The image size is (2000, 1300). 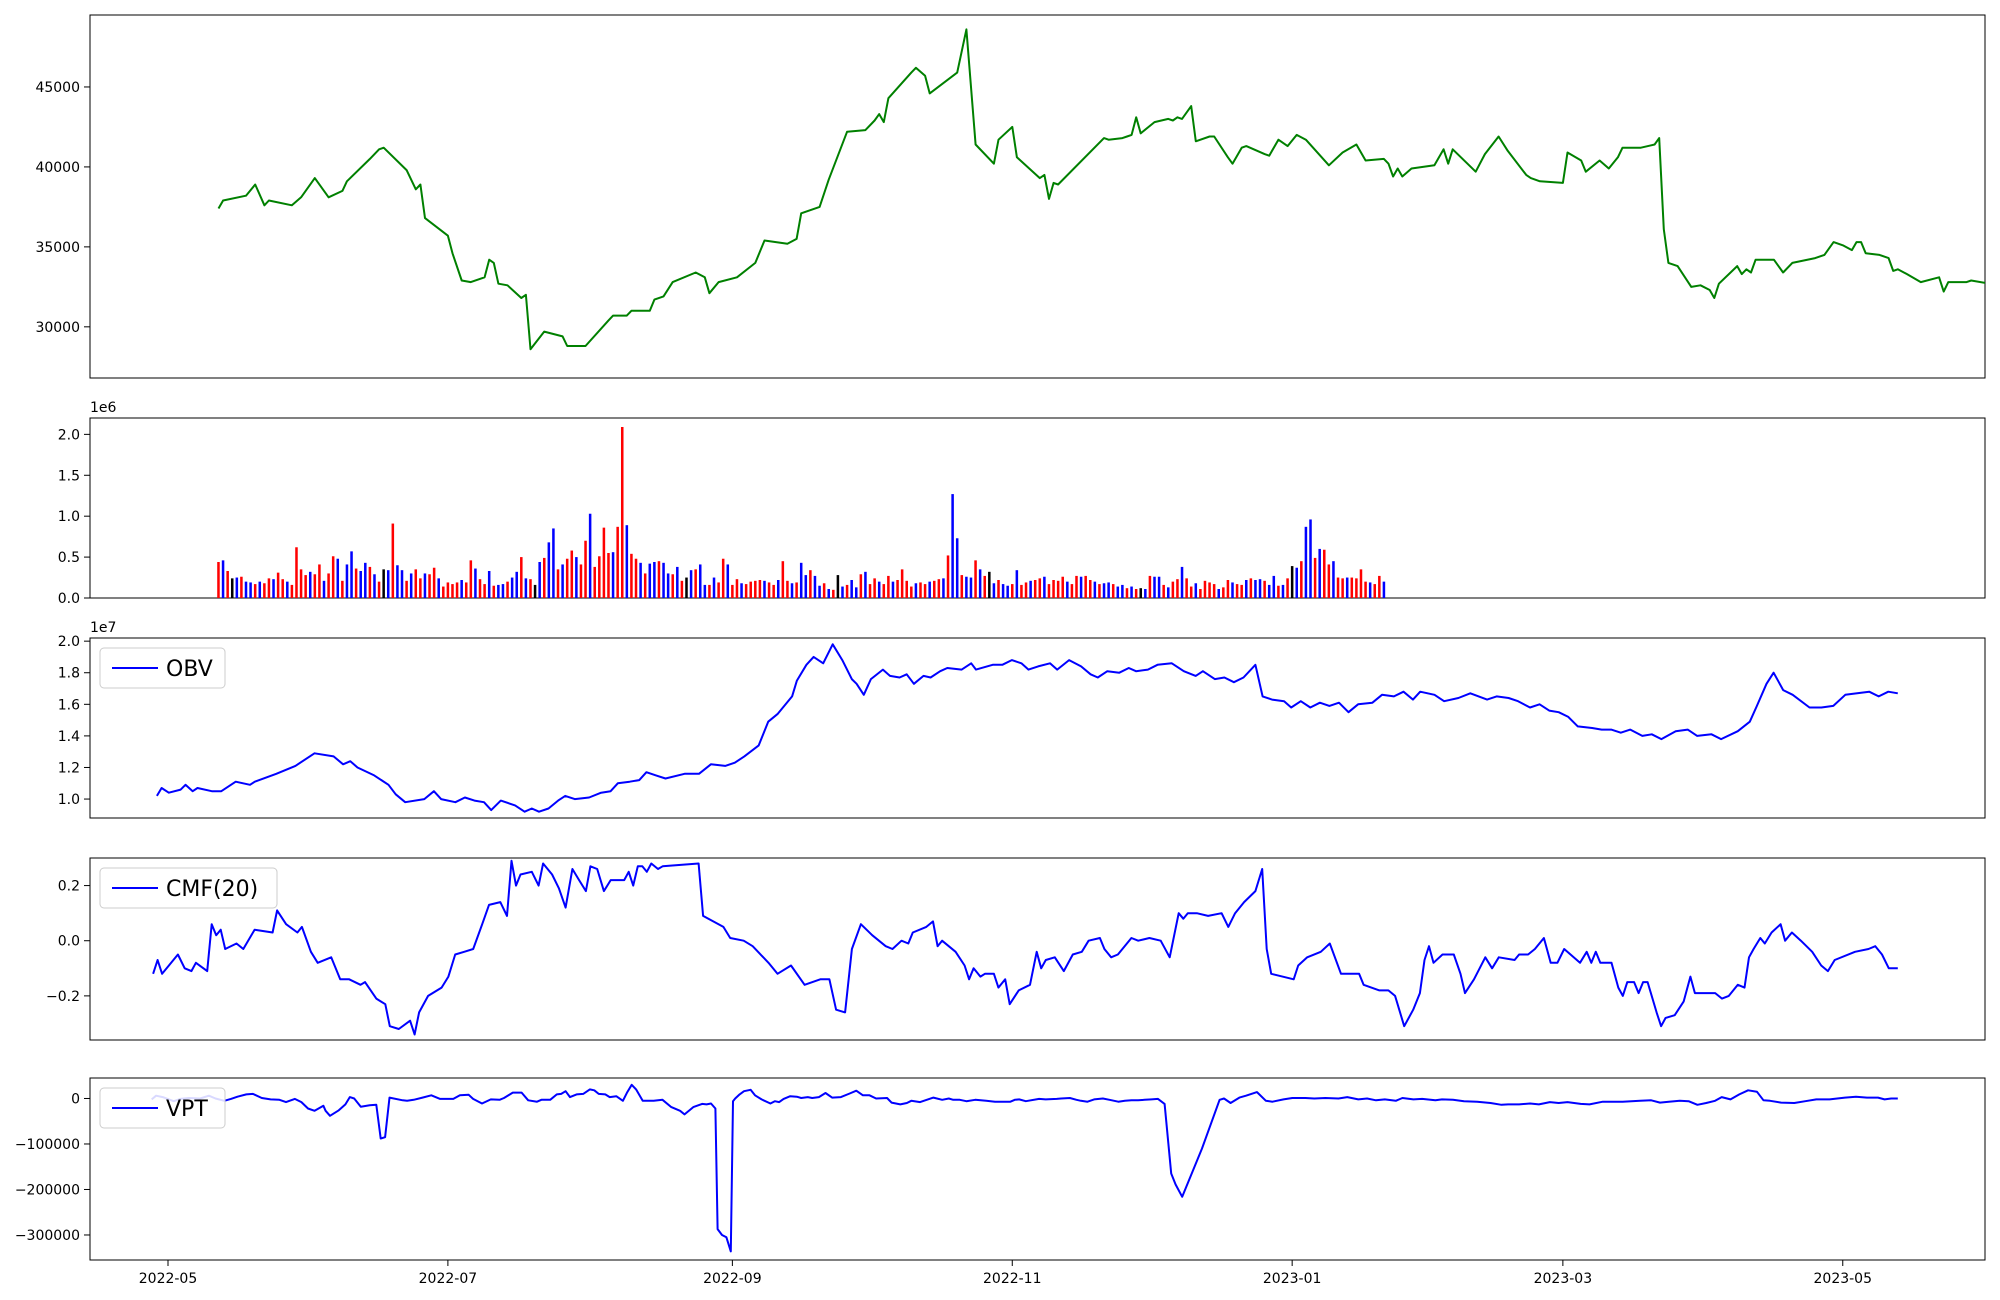 I want to click on offset-text: 1e7, so click(x=103, y=628).